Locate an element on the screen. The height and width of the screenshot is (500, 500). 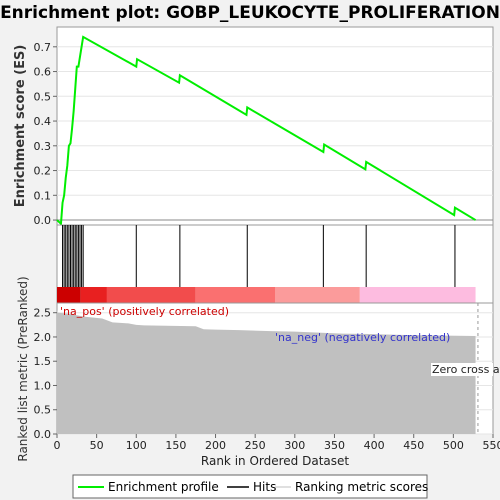
hits-panel is located at coordinates (275, 264).